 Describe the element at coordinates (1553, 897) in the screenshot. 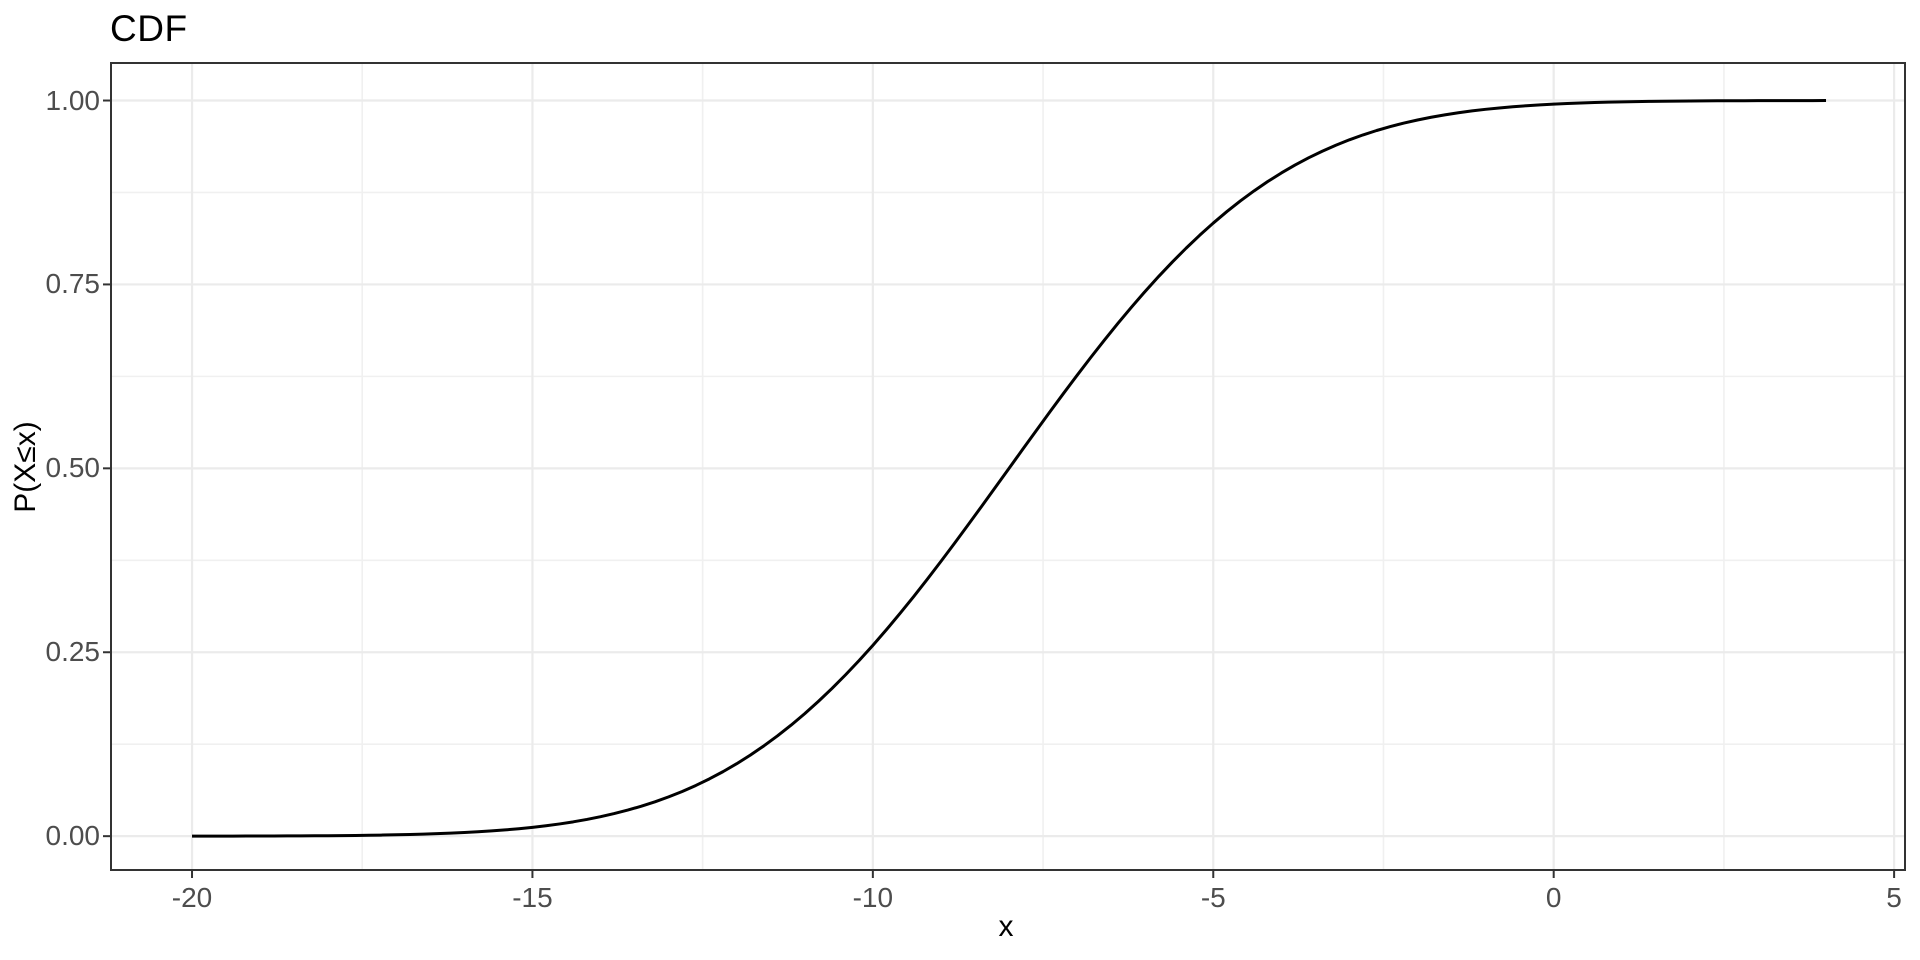

I see `x-tick-label: 0` at that location.